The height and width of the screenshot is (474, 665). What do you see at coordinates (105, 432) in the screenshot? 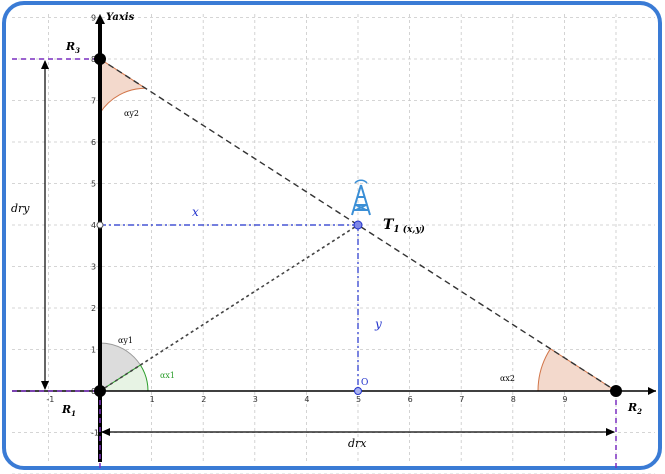
I see `drx-arrow-left` at bounding box center [105, 432].